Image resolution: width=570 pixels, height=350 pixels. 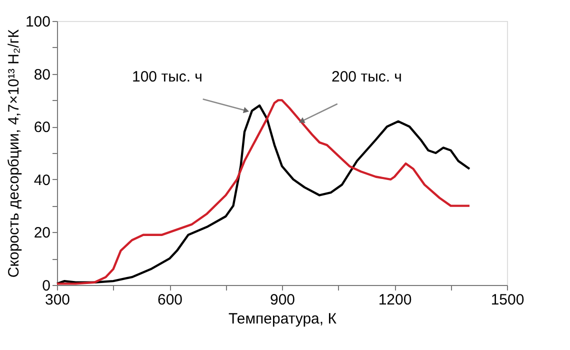 I want to click on y-axis-title: Скорость десорбции, 4,7×10¹³ H₂/гК, so click(x=13, y=153).